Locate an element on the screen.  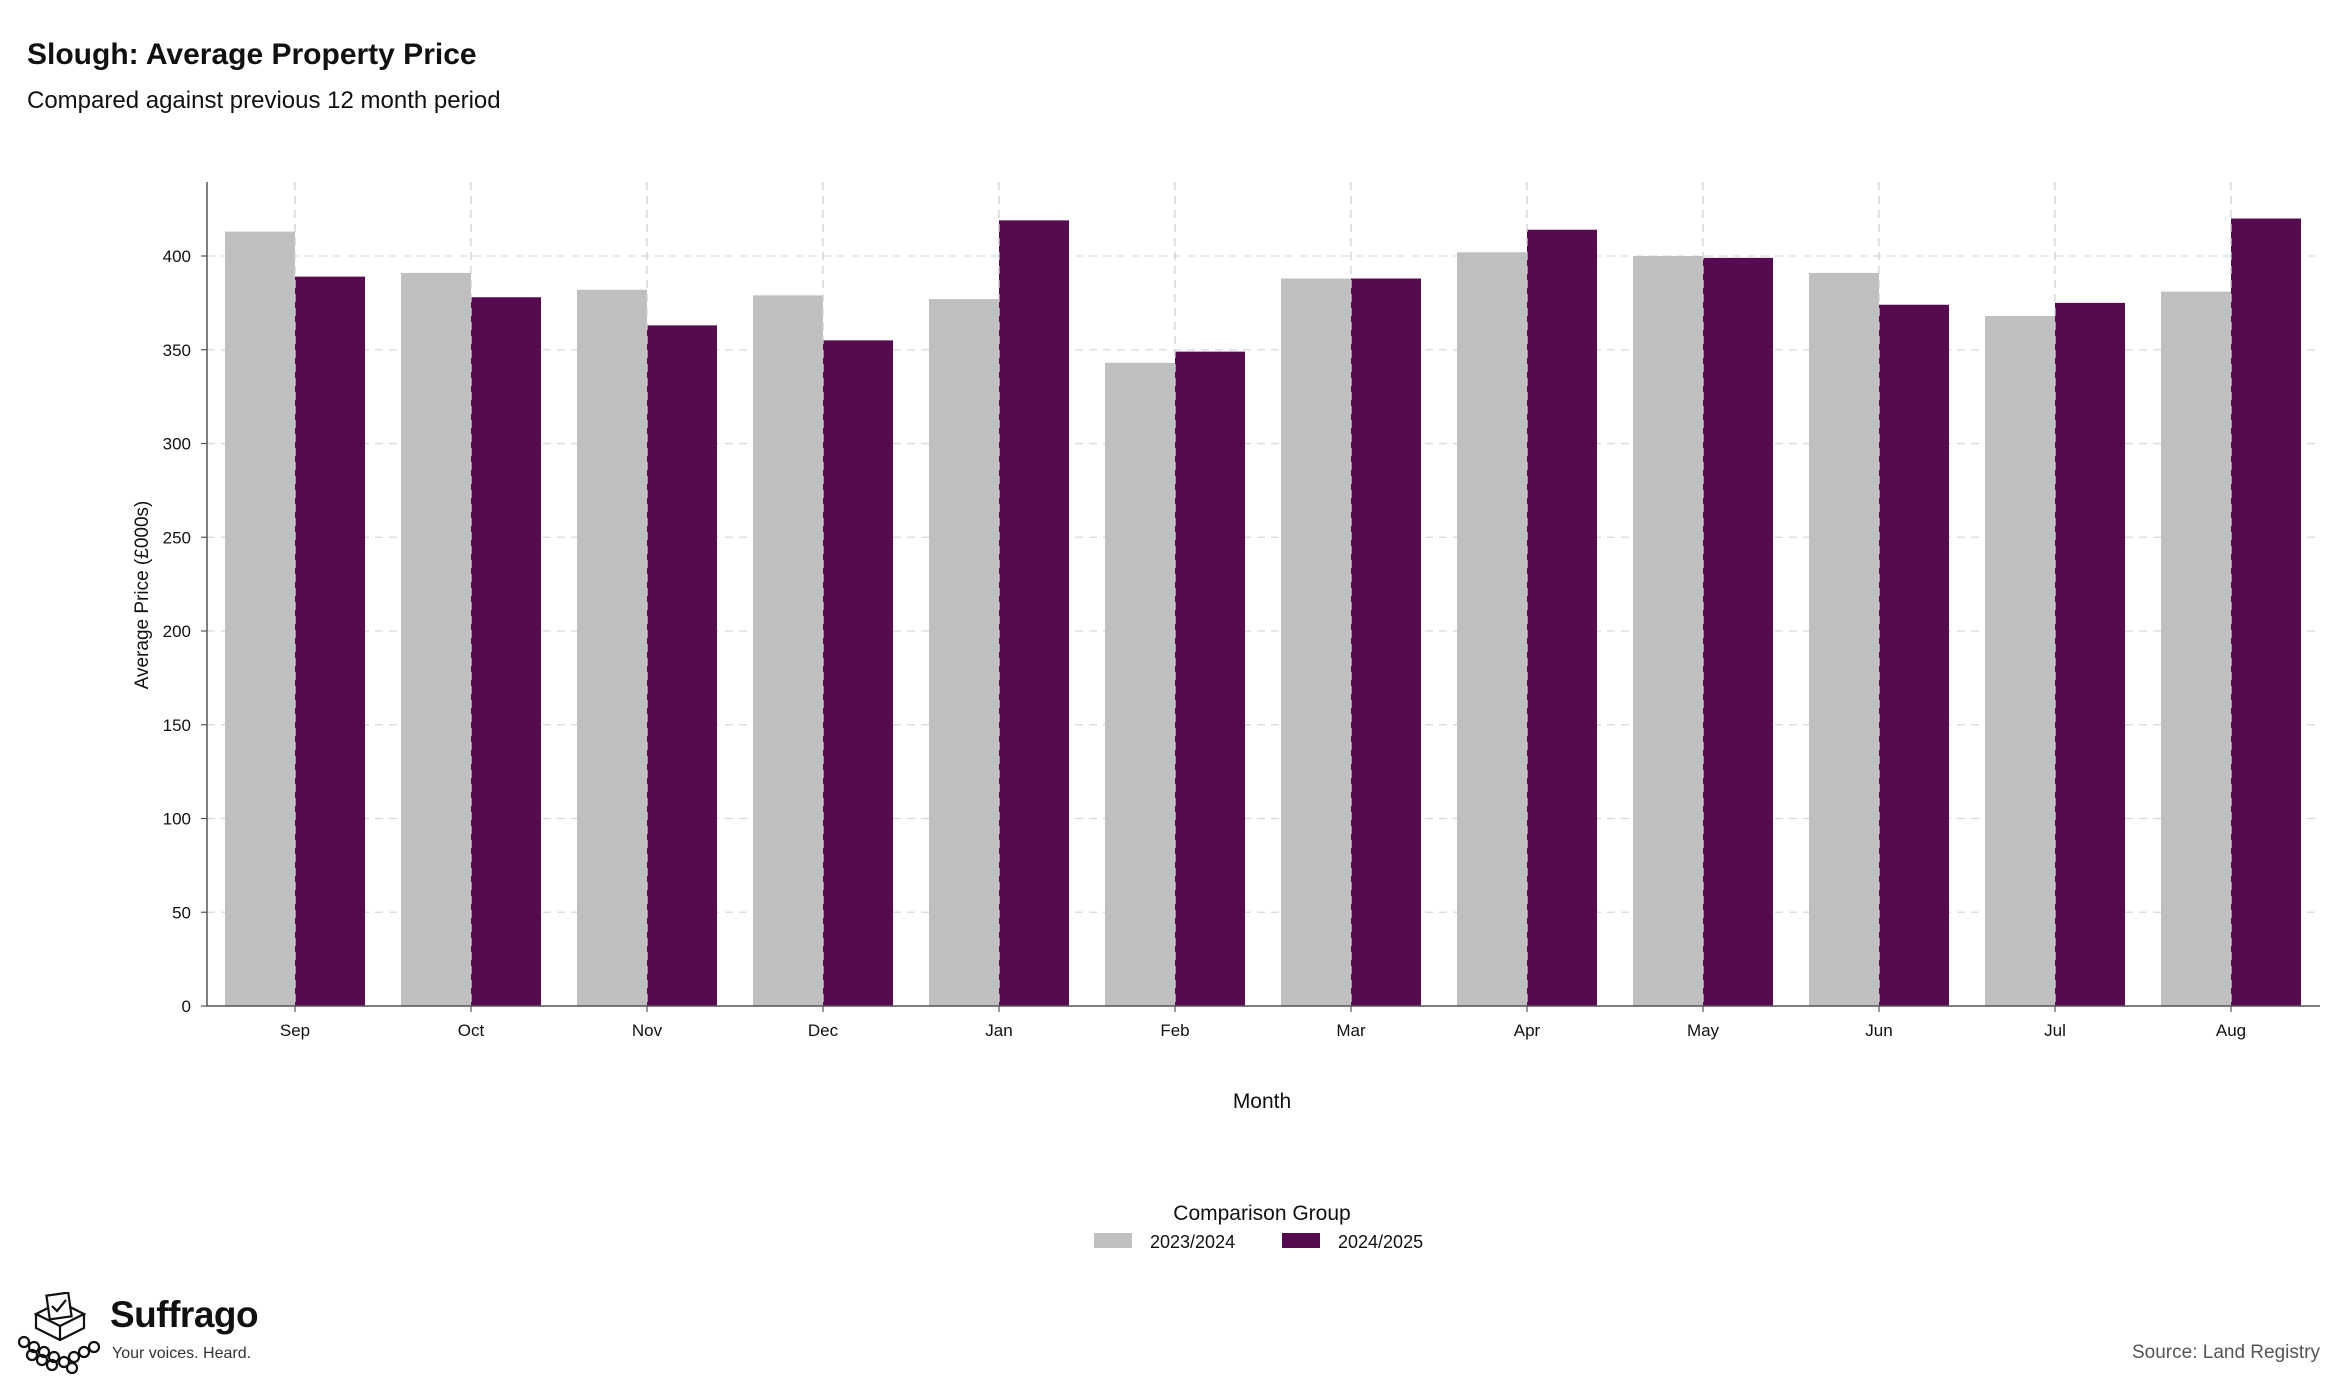
bar-2024-2025-jan is located at coordinates (1034, 613).